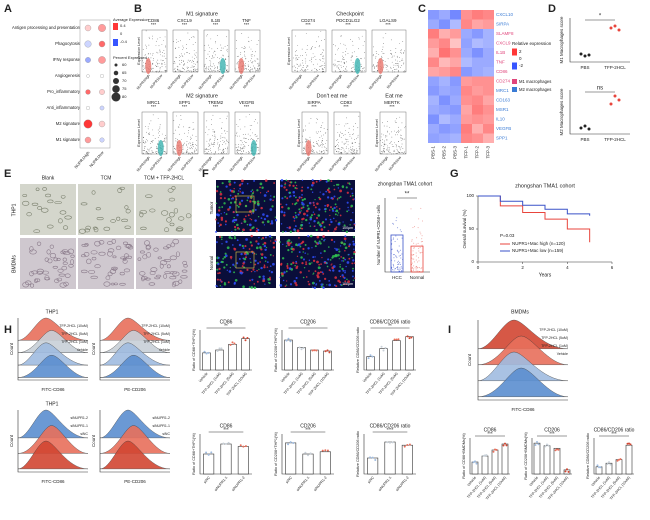 Image resolution: width=650 pixels, height=520 pixels. I want to click on label: TFP-1, so click(466, 152).